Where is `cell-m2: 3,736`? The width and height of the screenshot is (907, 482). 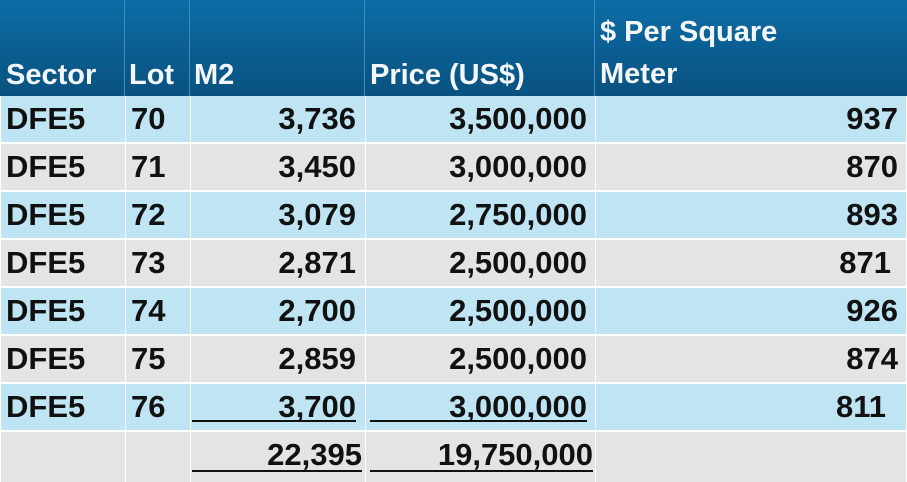
cell-m2: 3,736 is located at coordinates (317, 118).